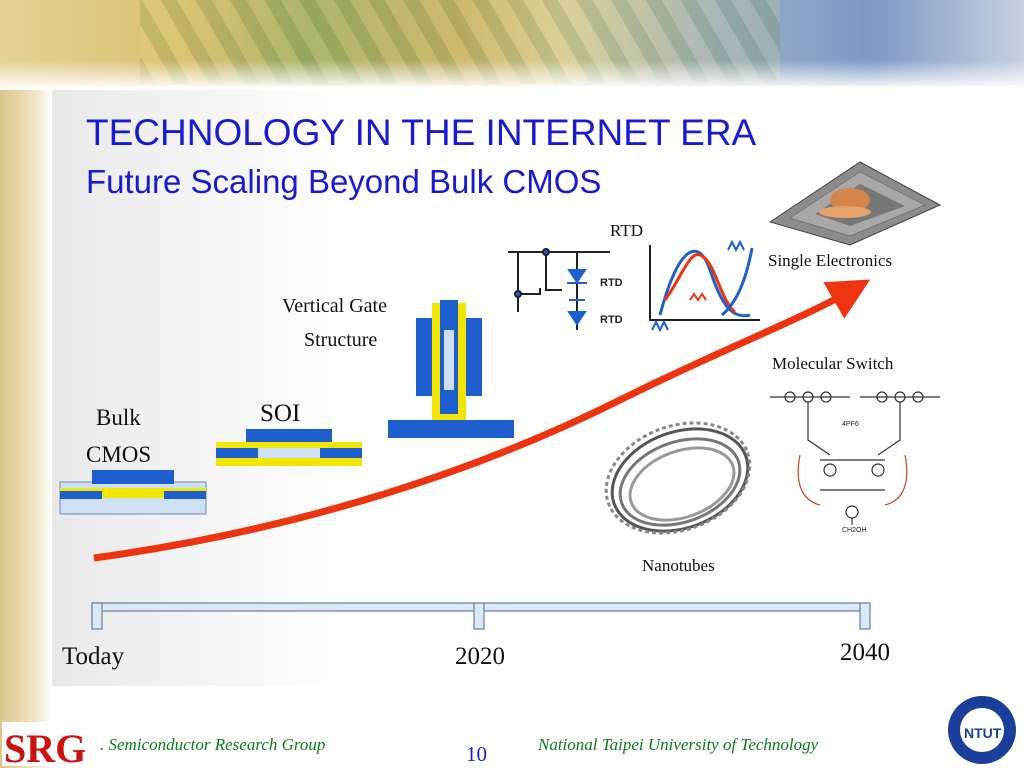 The width and height of the screenshot is (1024, 768). I want to click on slide-title: TECHNOLOGY IN THE INTERNET ERA, so click(421, 132).